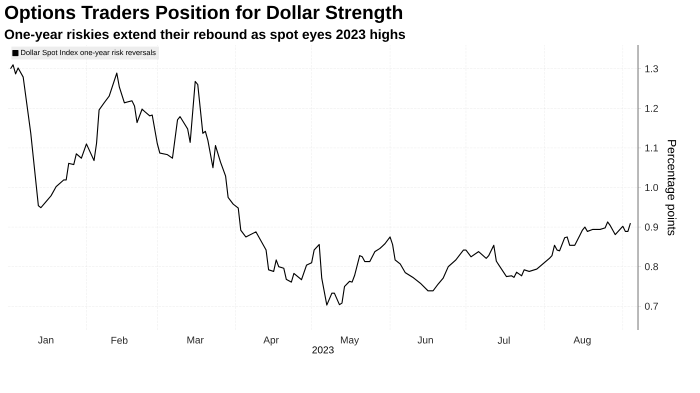 The height and width of the screenshot is (393, 700). What do you see at coordinates (203, 14) in the screenshot?
I see `chart-title: Options Traders Position for Dollar Strength` at bounding box center [203, 14].